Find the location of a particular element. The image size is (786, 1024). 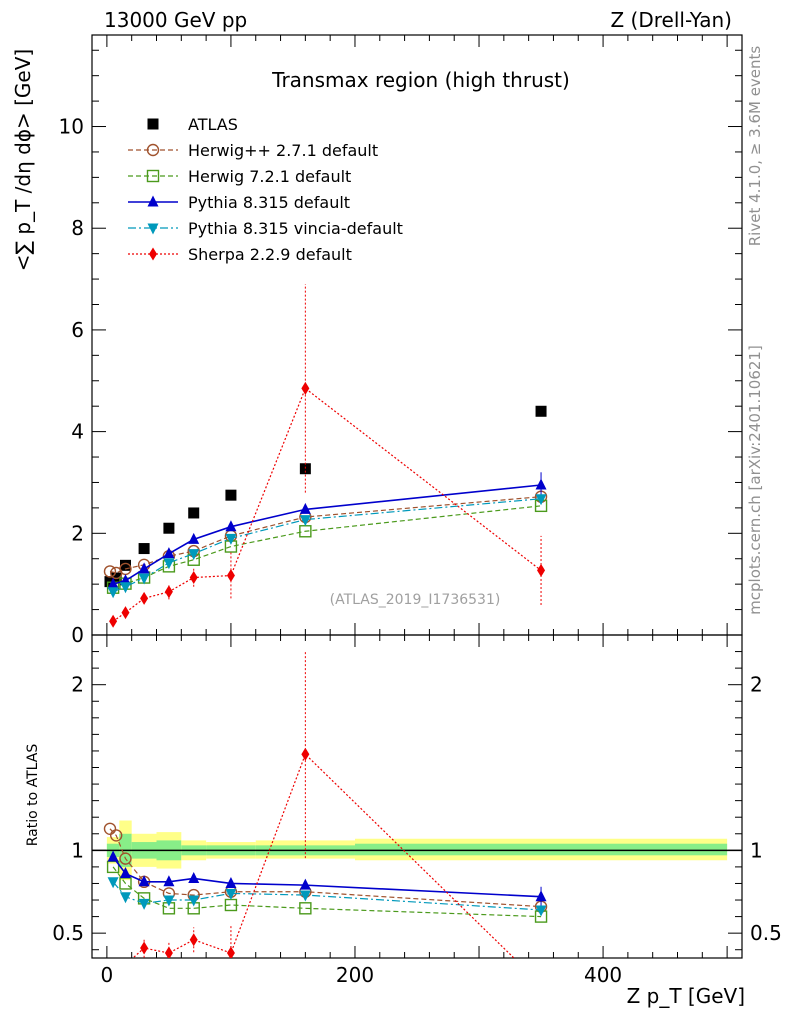

y-tick-label: 8 is located at coordinates (77, 228).